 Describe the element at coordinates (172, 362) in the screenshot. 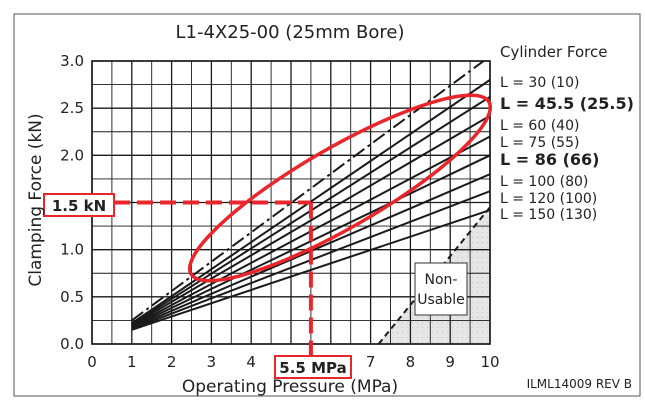

I see `x-tick-label: 2` at that location.